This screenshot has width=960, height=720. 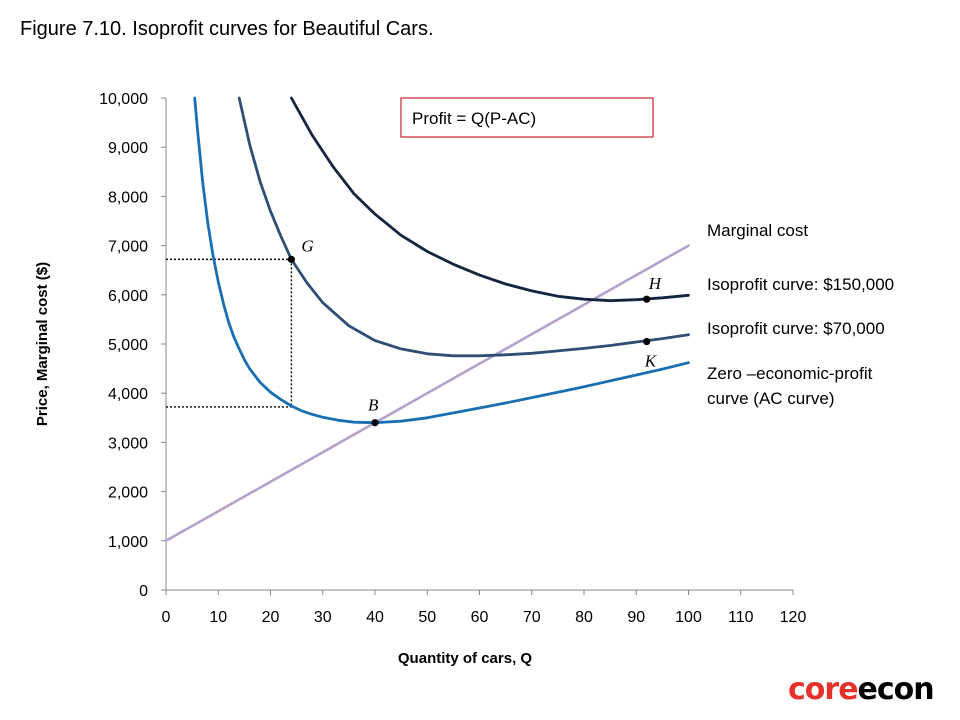 What do you see at coordinates (128, 296) in the screenshot?
I see `y-tick-label: 6,000` at bounding box center [128, 296].